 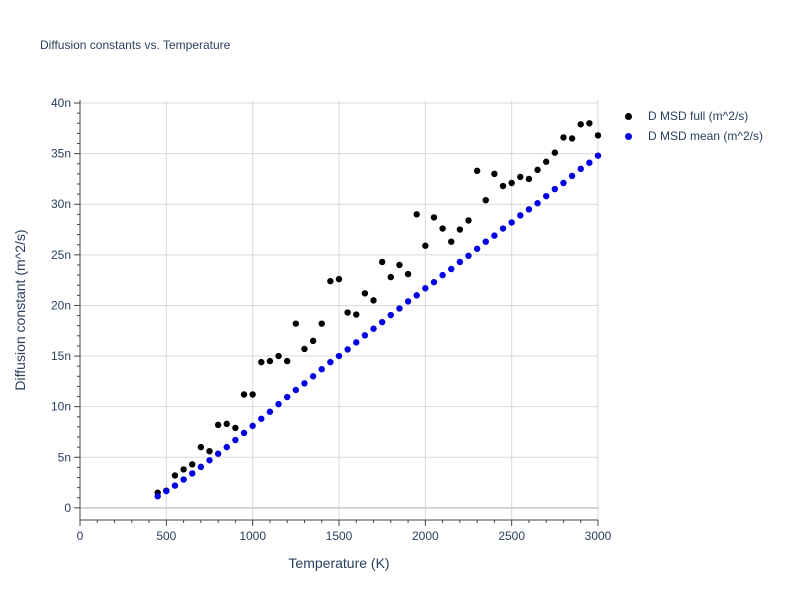 What do you see at coordinates (61, 407) in the screenshot?
I see `y-tick-label: 10n` at bounding box center [61, 407].